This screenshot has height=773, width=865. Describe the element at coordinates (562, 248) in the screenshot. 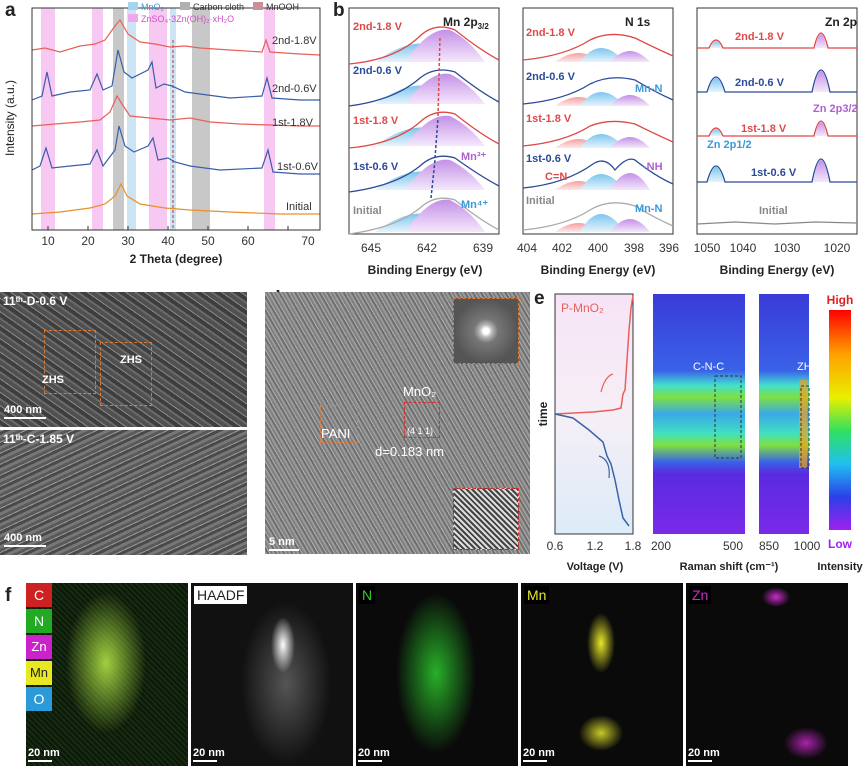

I see `n-xtick: 402` at that location.